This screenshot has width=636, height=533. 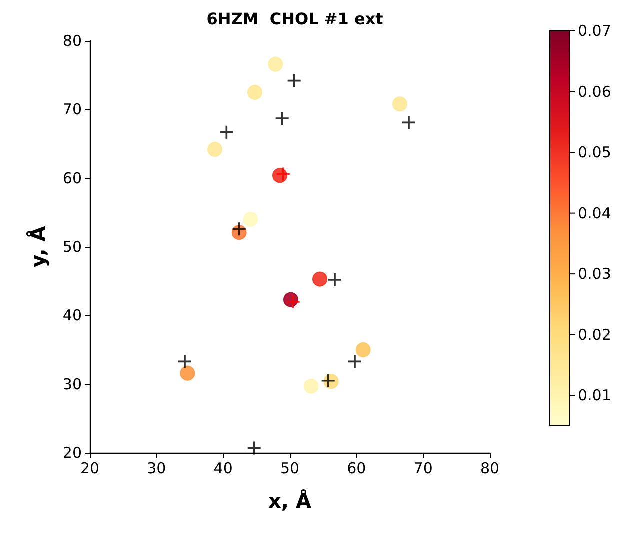 What do you see at coordinates (72, 315) in the screenshot?
I see `y-tick-label: 40` at bounding box center [72, 315].